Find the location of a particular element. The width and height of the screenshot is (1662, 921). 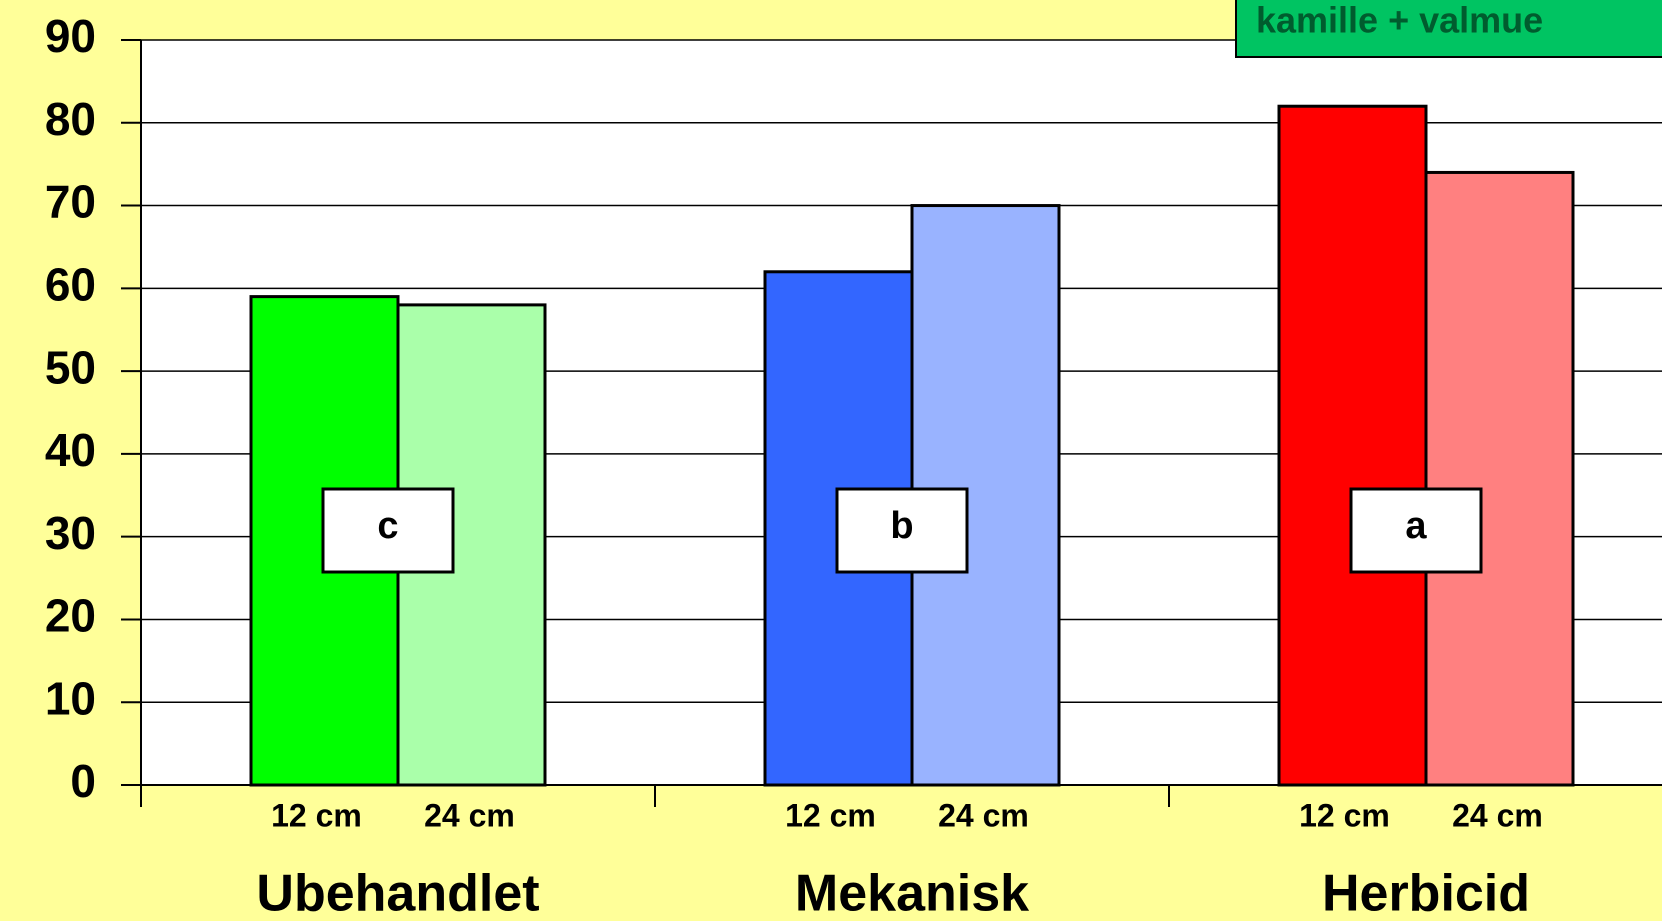

y-tick-label: 60 is located at coordinates (70, 284).